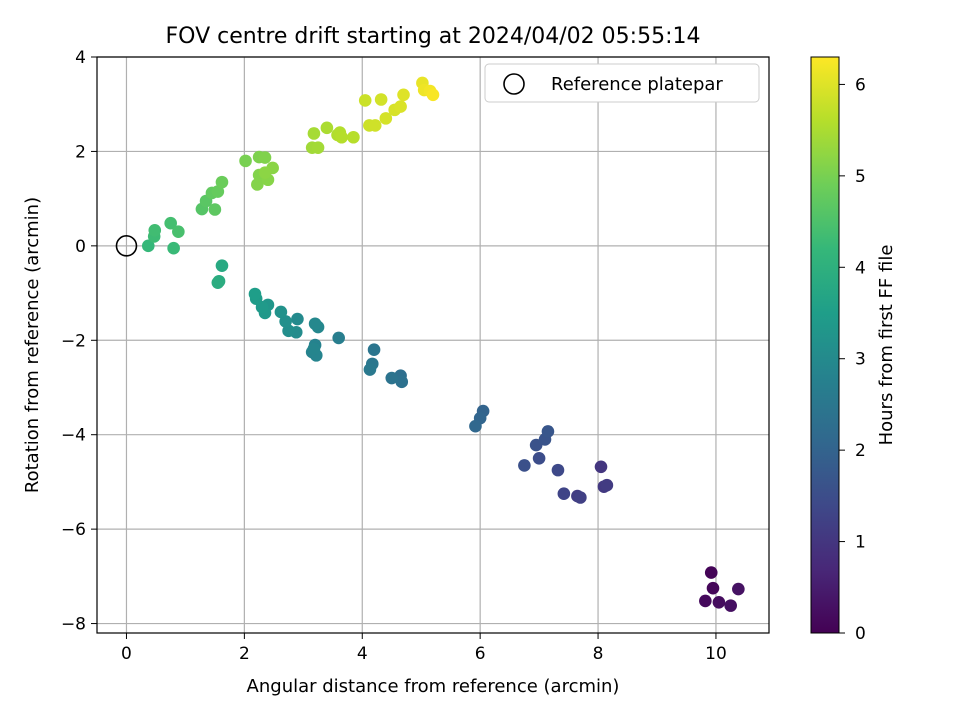  I want to click on colorbar-tick-label: 6, so click(860, 85).